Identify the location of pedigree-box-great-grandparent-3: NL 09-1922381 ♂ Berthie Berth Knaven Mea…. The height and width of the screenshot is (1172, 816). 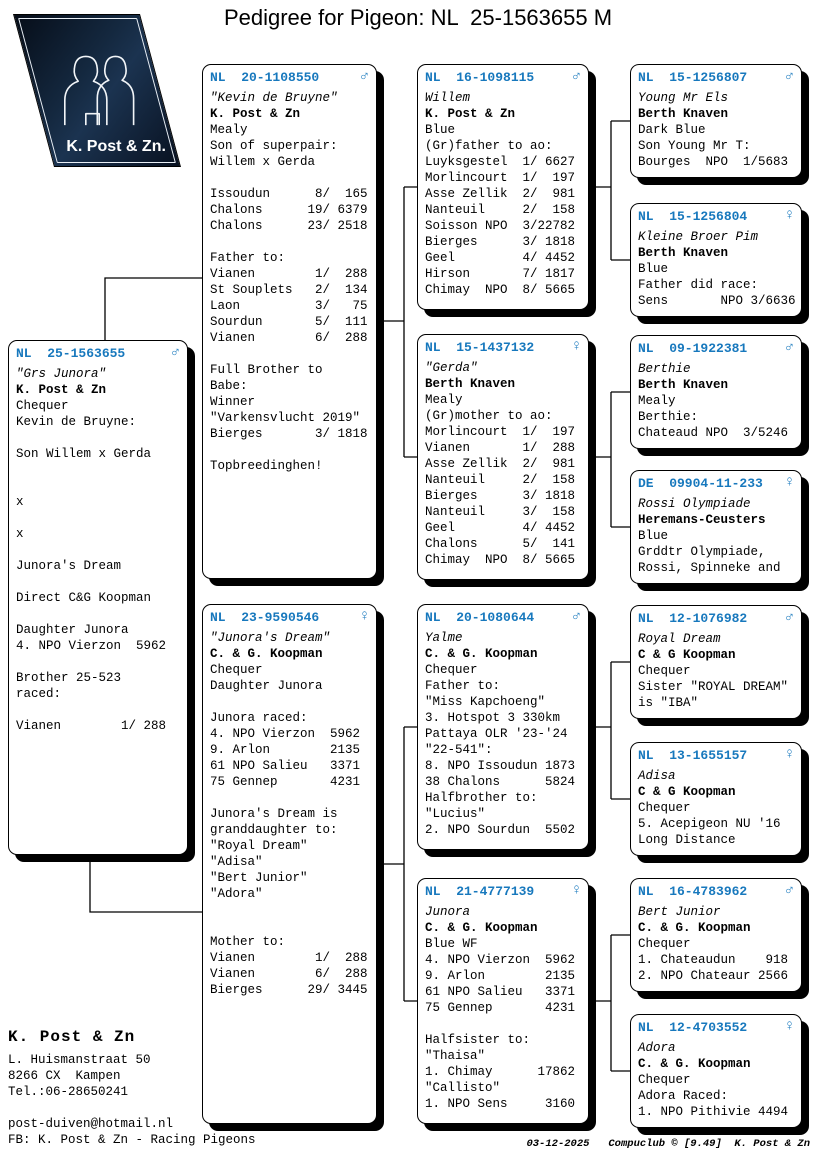
(716, 392).